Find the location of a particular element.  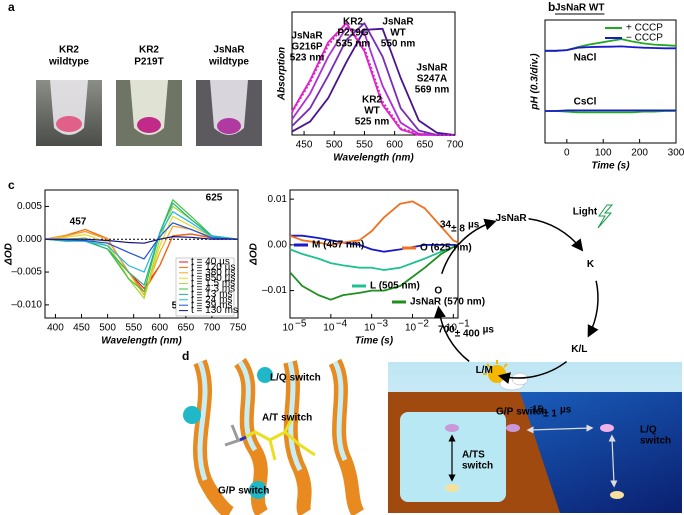

x-axis-label: Wavelength (nm) is located at coordinates (373, 158).